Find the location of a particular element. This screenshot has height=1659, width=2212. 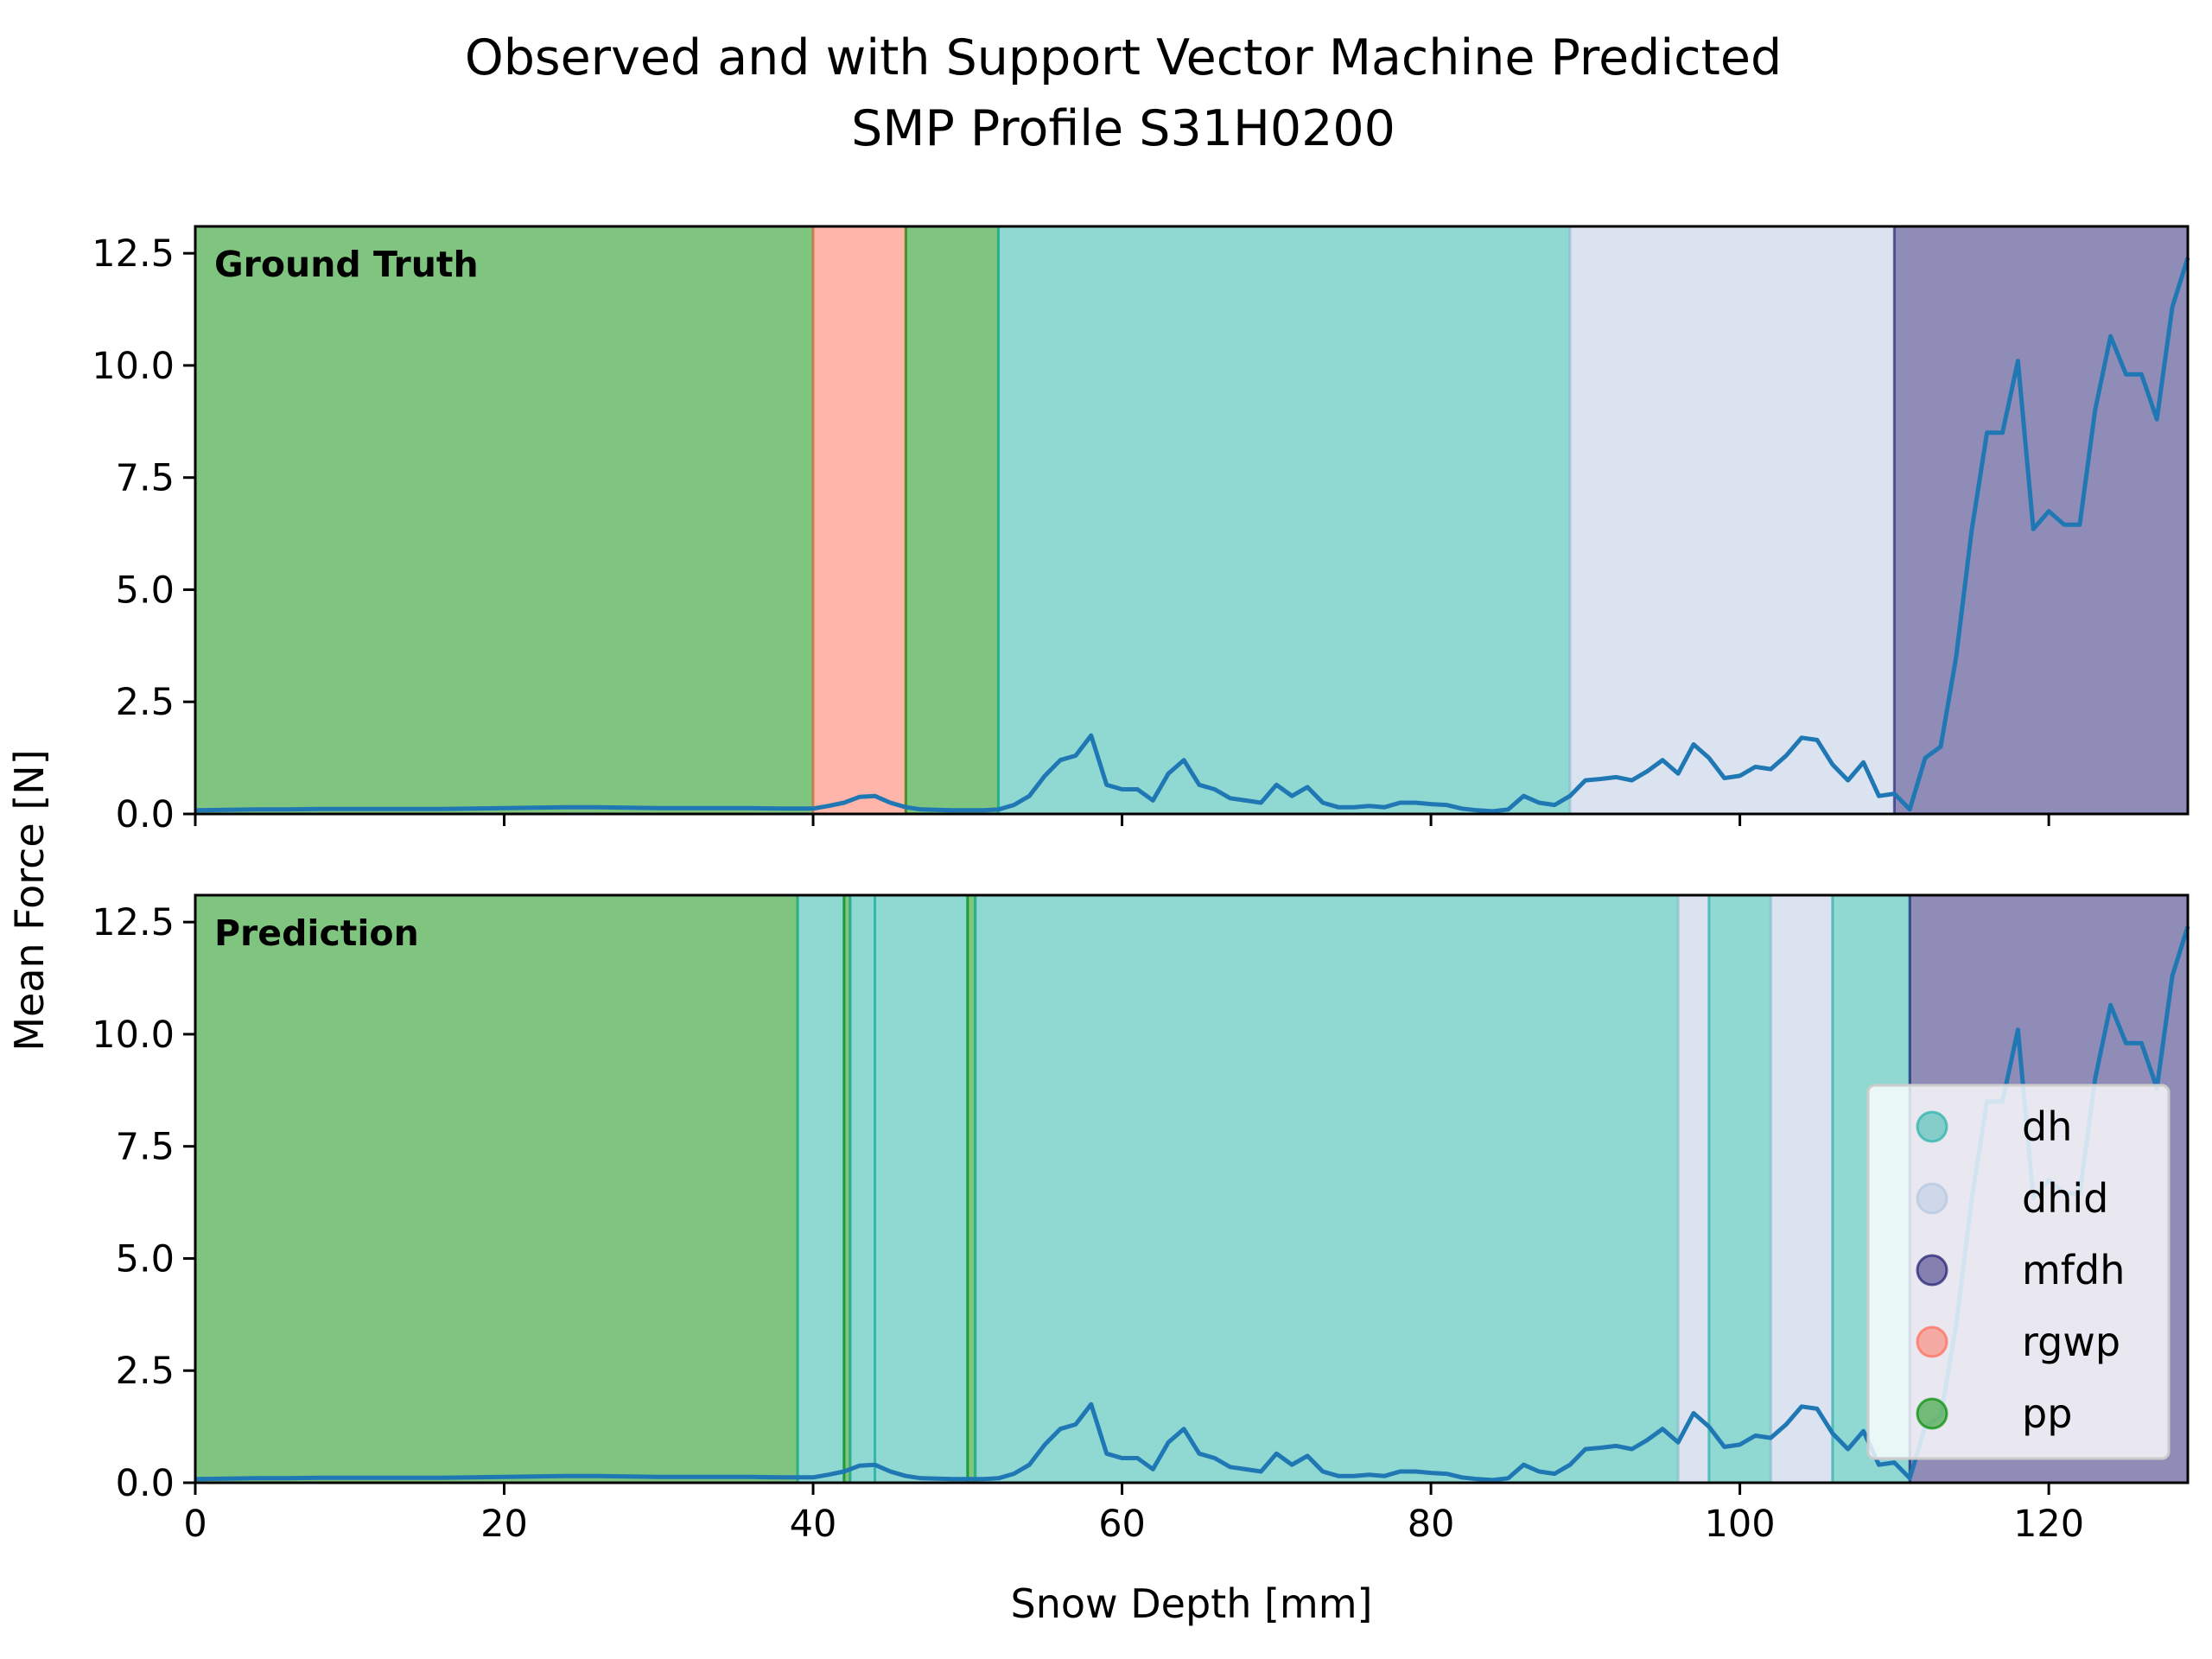

legend-item: mfdh is located at coordinates (2020, 1270).